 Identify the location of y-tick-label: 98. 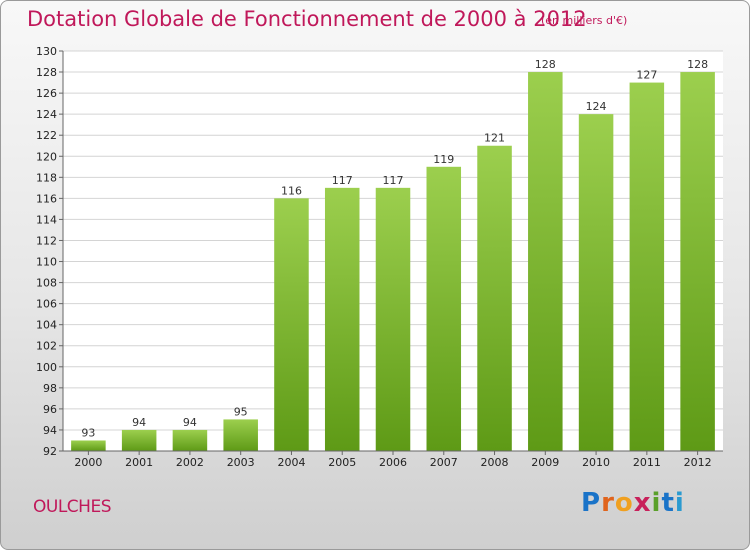
(50, 388).